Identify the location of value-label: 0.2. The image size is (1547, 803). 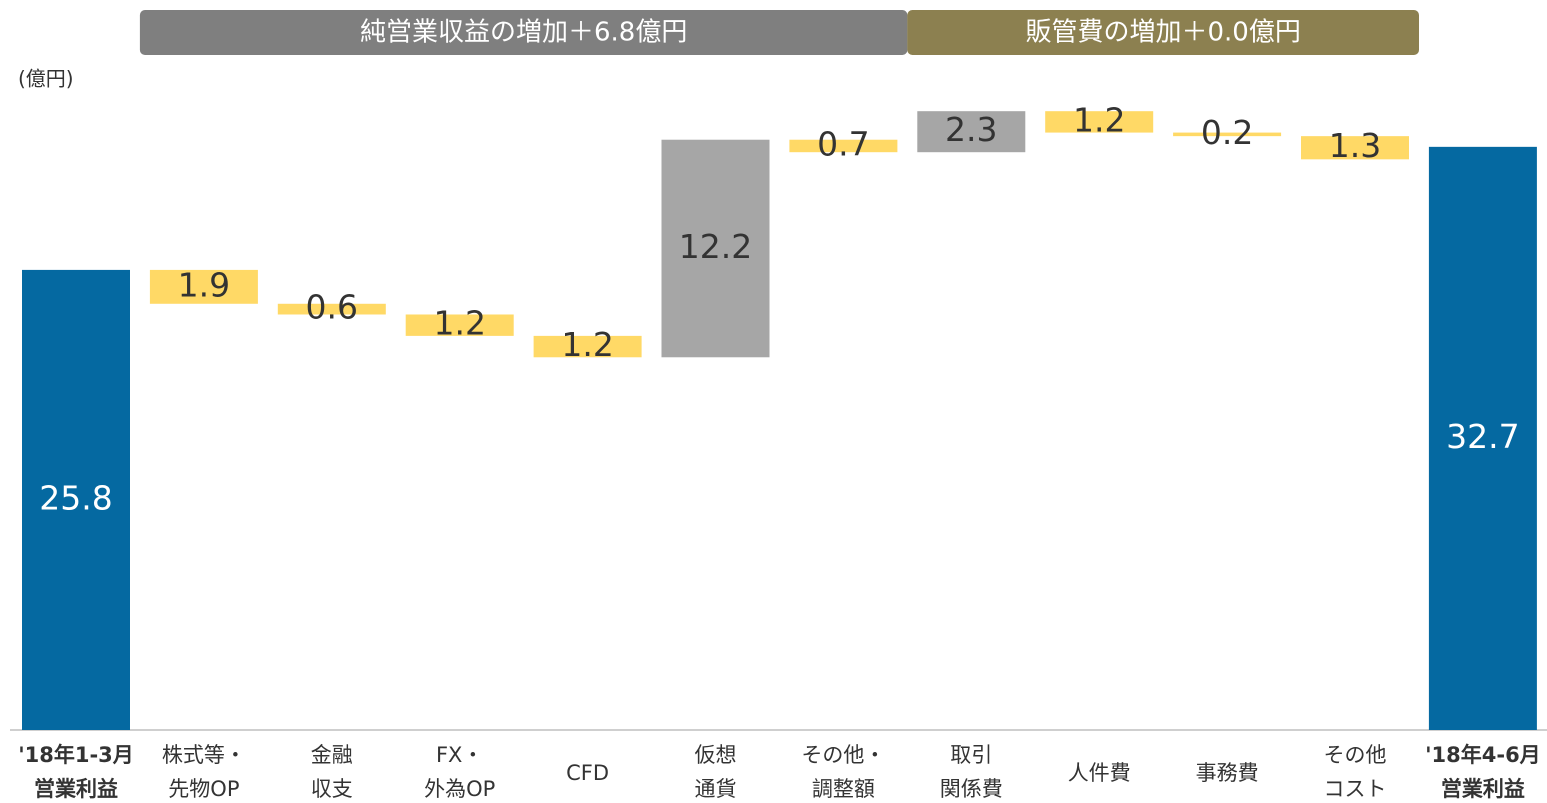
(1227, 132).